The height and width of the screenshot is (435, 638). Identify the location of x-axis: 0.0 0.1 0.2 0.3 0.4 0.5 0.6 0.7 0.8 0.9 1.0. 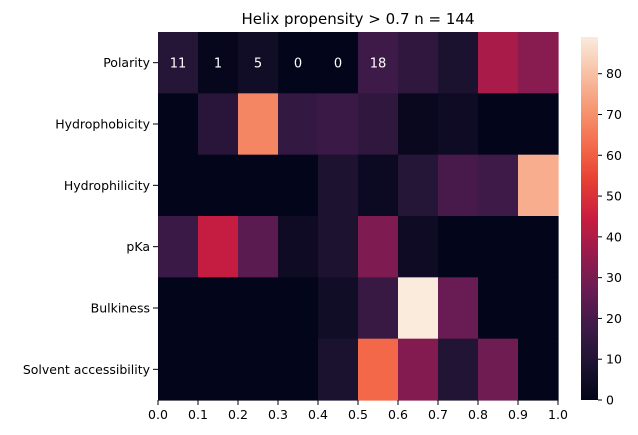
(358, 411).